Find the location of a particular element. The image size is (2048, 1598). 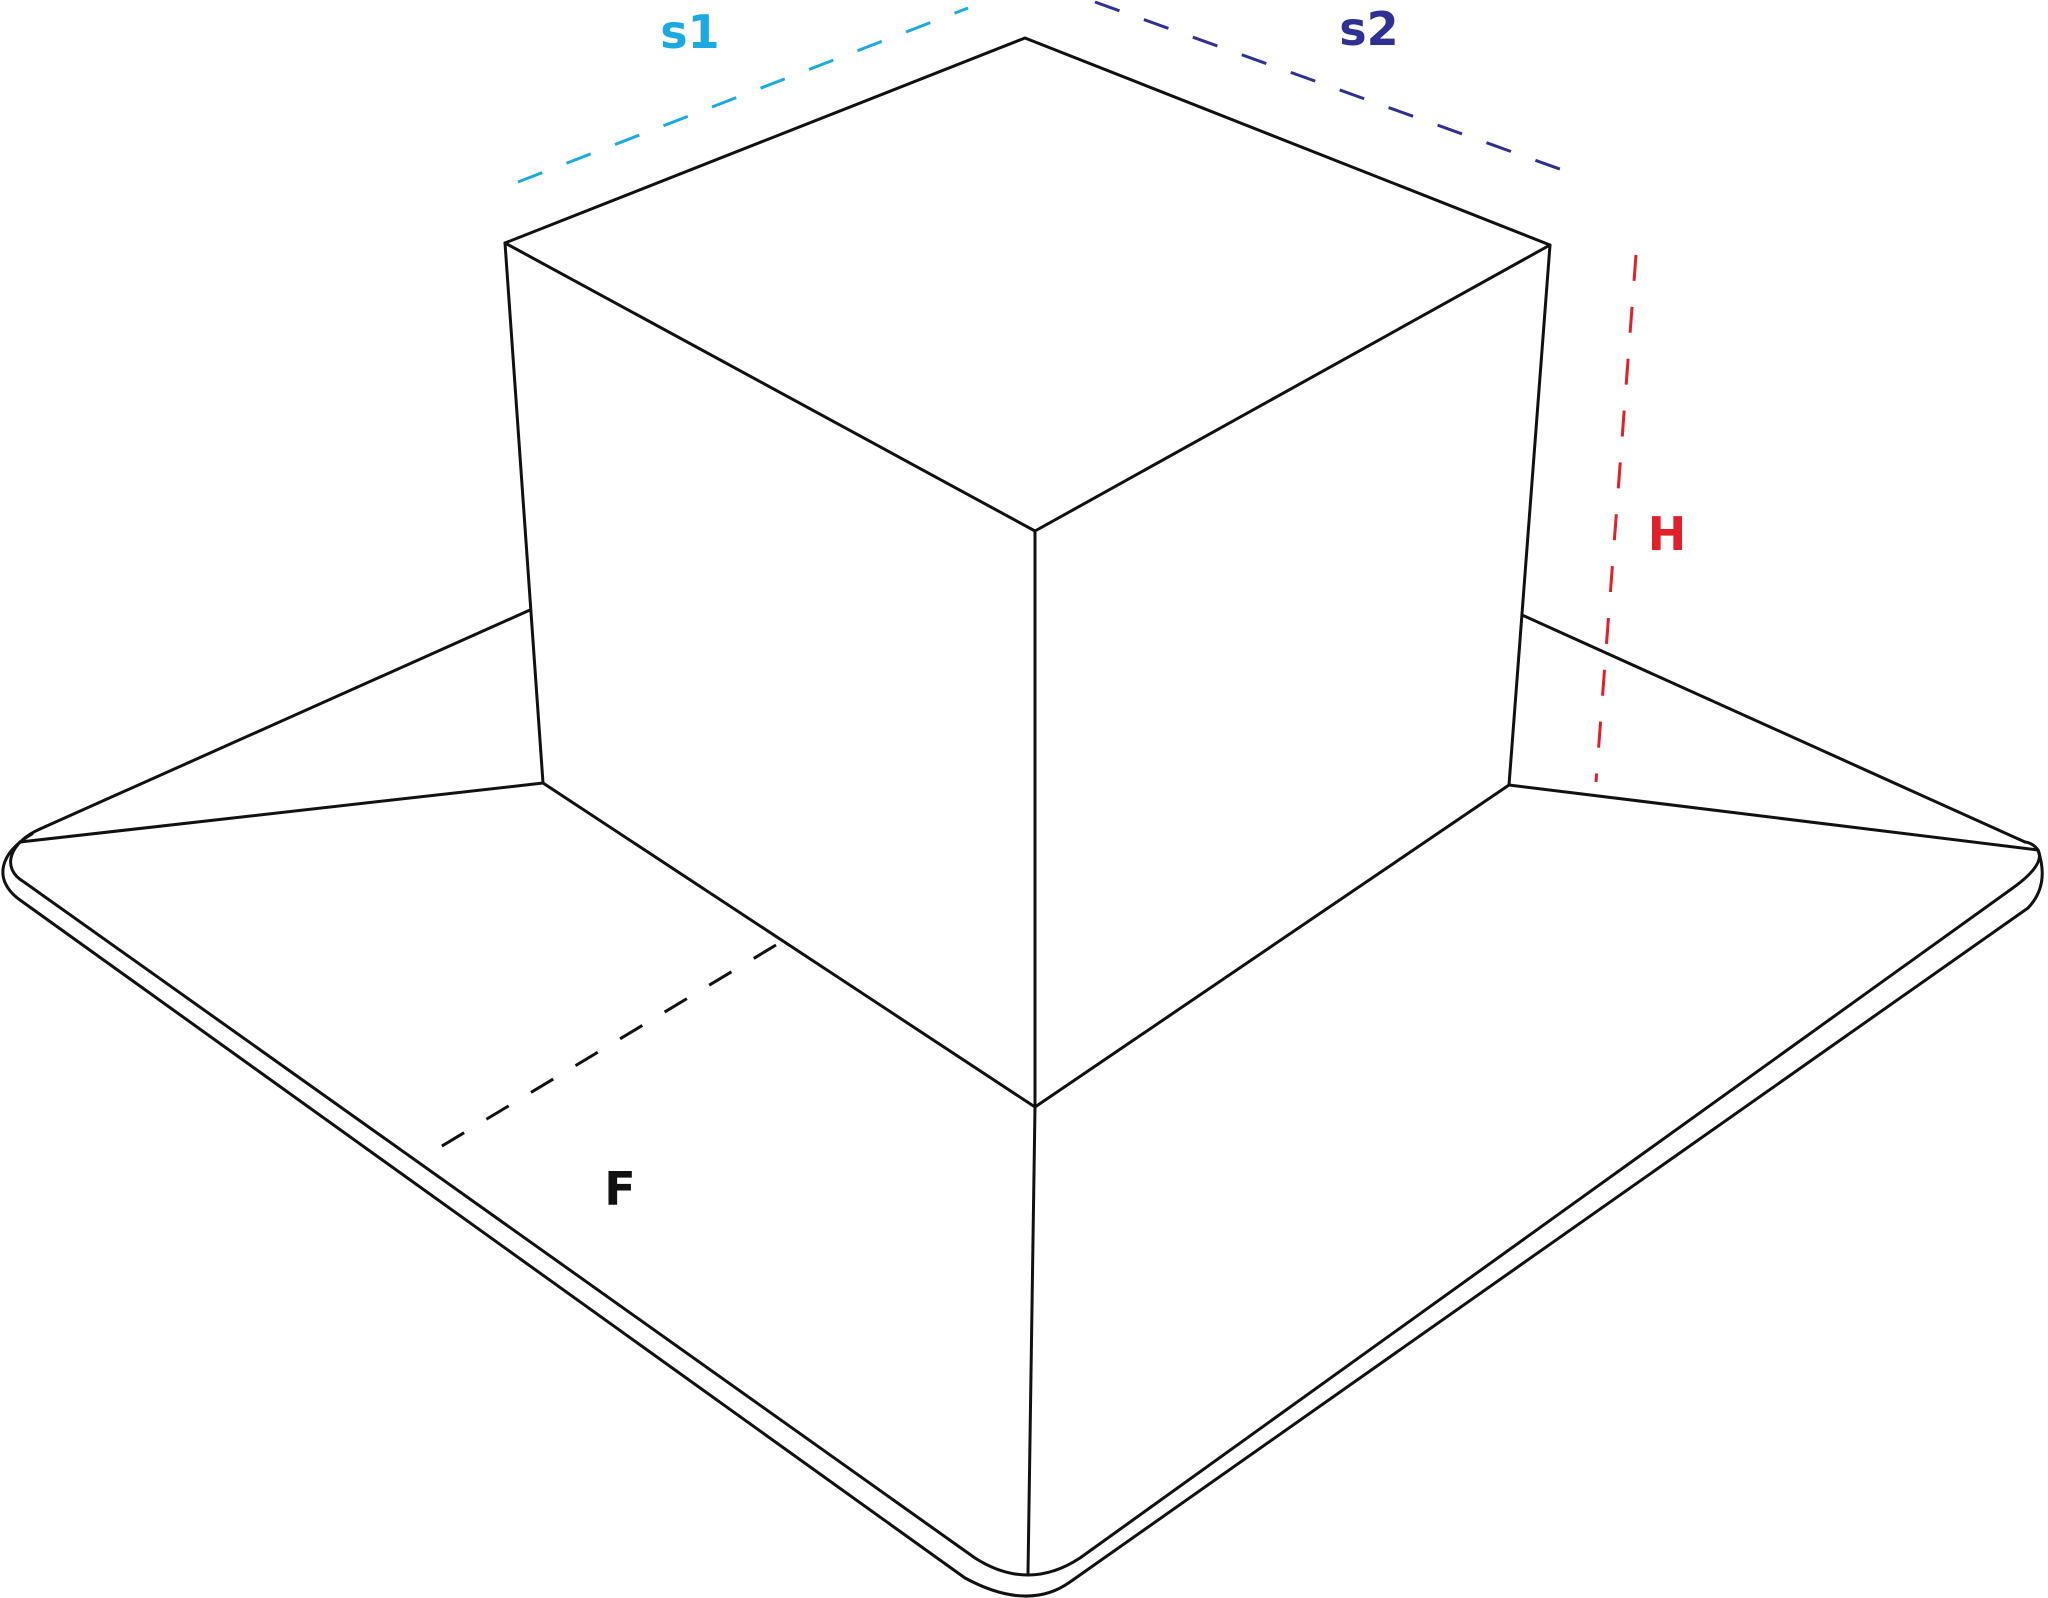

s1-dimension-line is located at coordinates (743, 95).